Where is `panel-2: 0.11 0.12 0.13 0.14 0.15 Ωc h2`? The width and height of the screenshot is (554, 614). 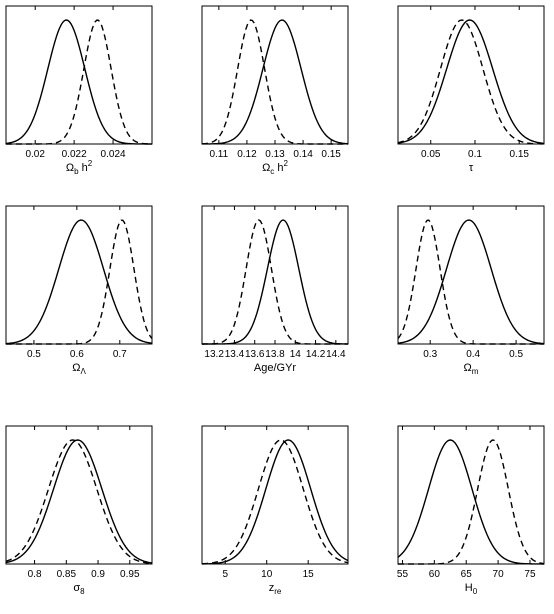
panel-2: 0.11 0.12 0.13 0.14 0.15 Ωc h2 is located at coordinates (275, 90).